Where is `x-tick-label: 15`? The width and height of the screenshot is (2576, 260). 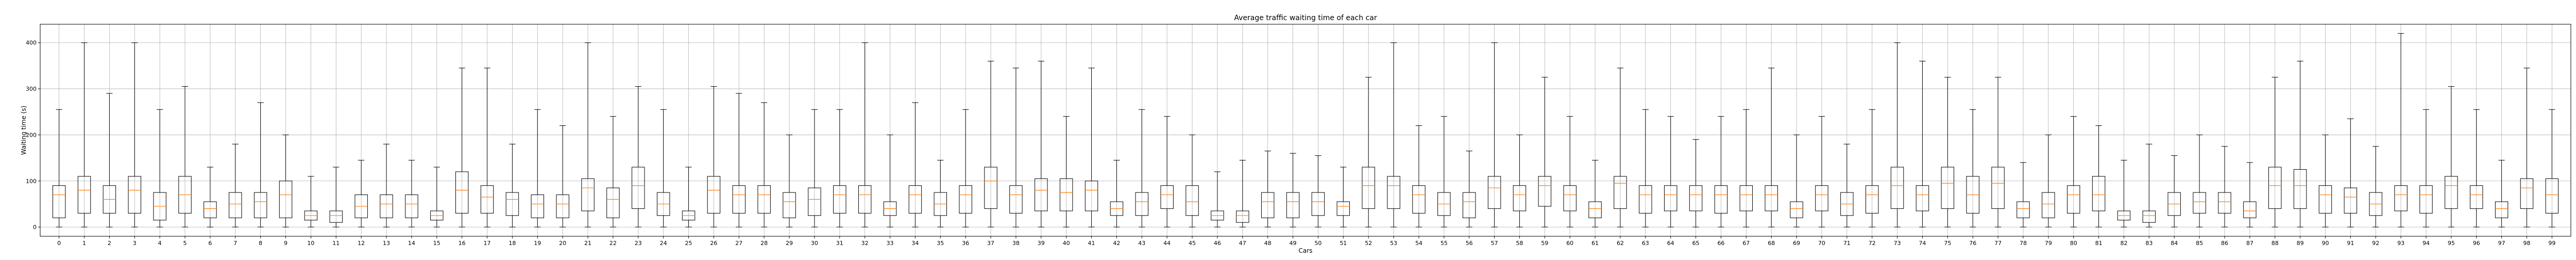
x-tick-label: 15 is located at coordinates (436, 244).